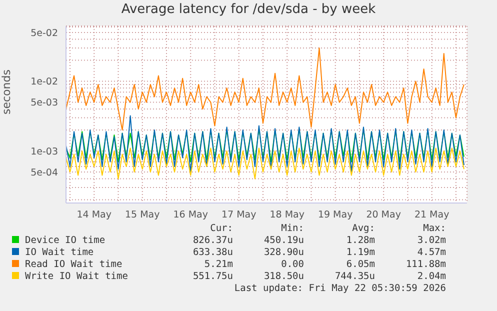  What do you see at coordinates (65, 241) in the screenshot?
I see `legend-label: Device IO time` at bounding box center [65, 241].